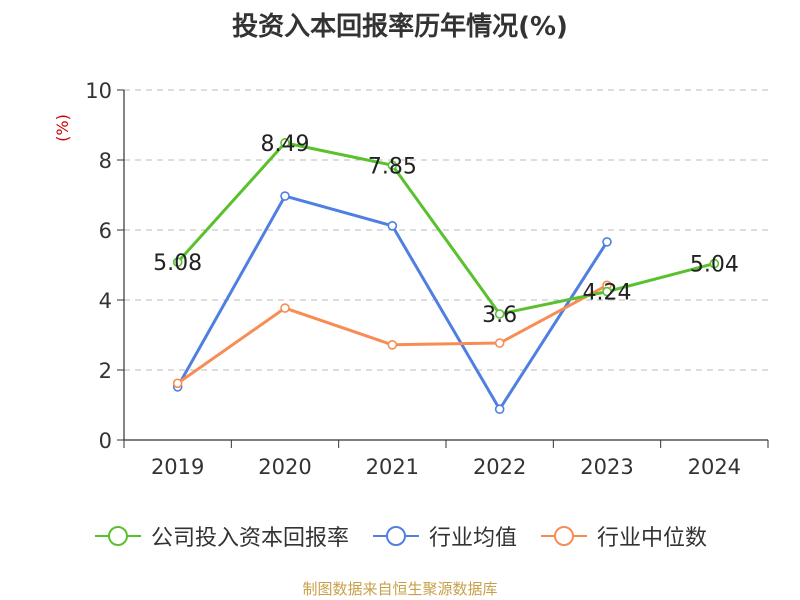 Image resolution: width=800 pixels, height=600 pixels. Describe the element at coordinates (105, 161) in the screenshot. I see `y-tick-label: 8` at that location.